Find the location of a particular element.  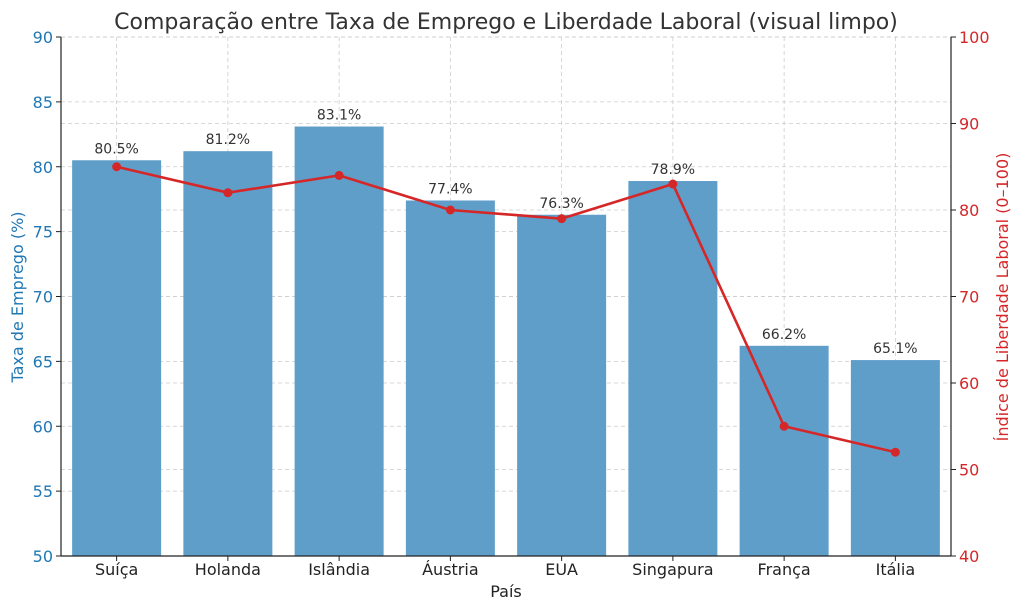

x-tick-label: EUA is located at coordinates (561, 569).